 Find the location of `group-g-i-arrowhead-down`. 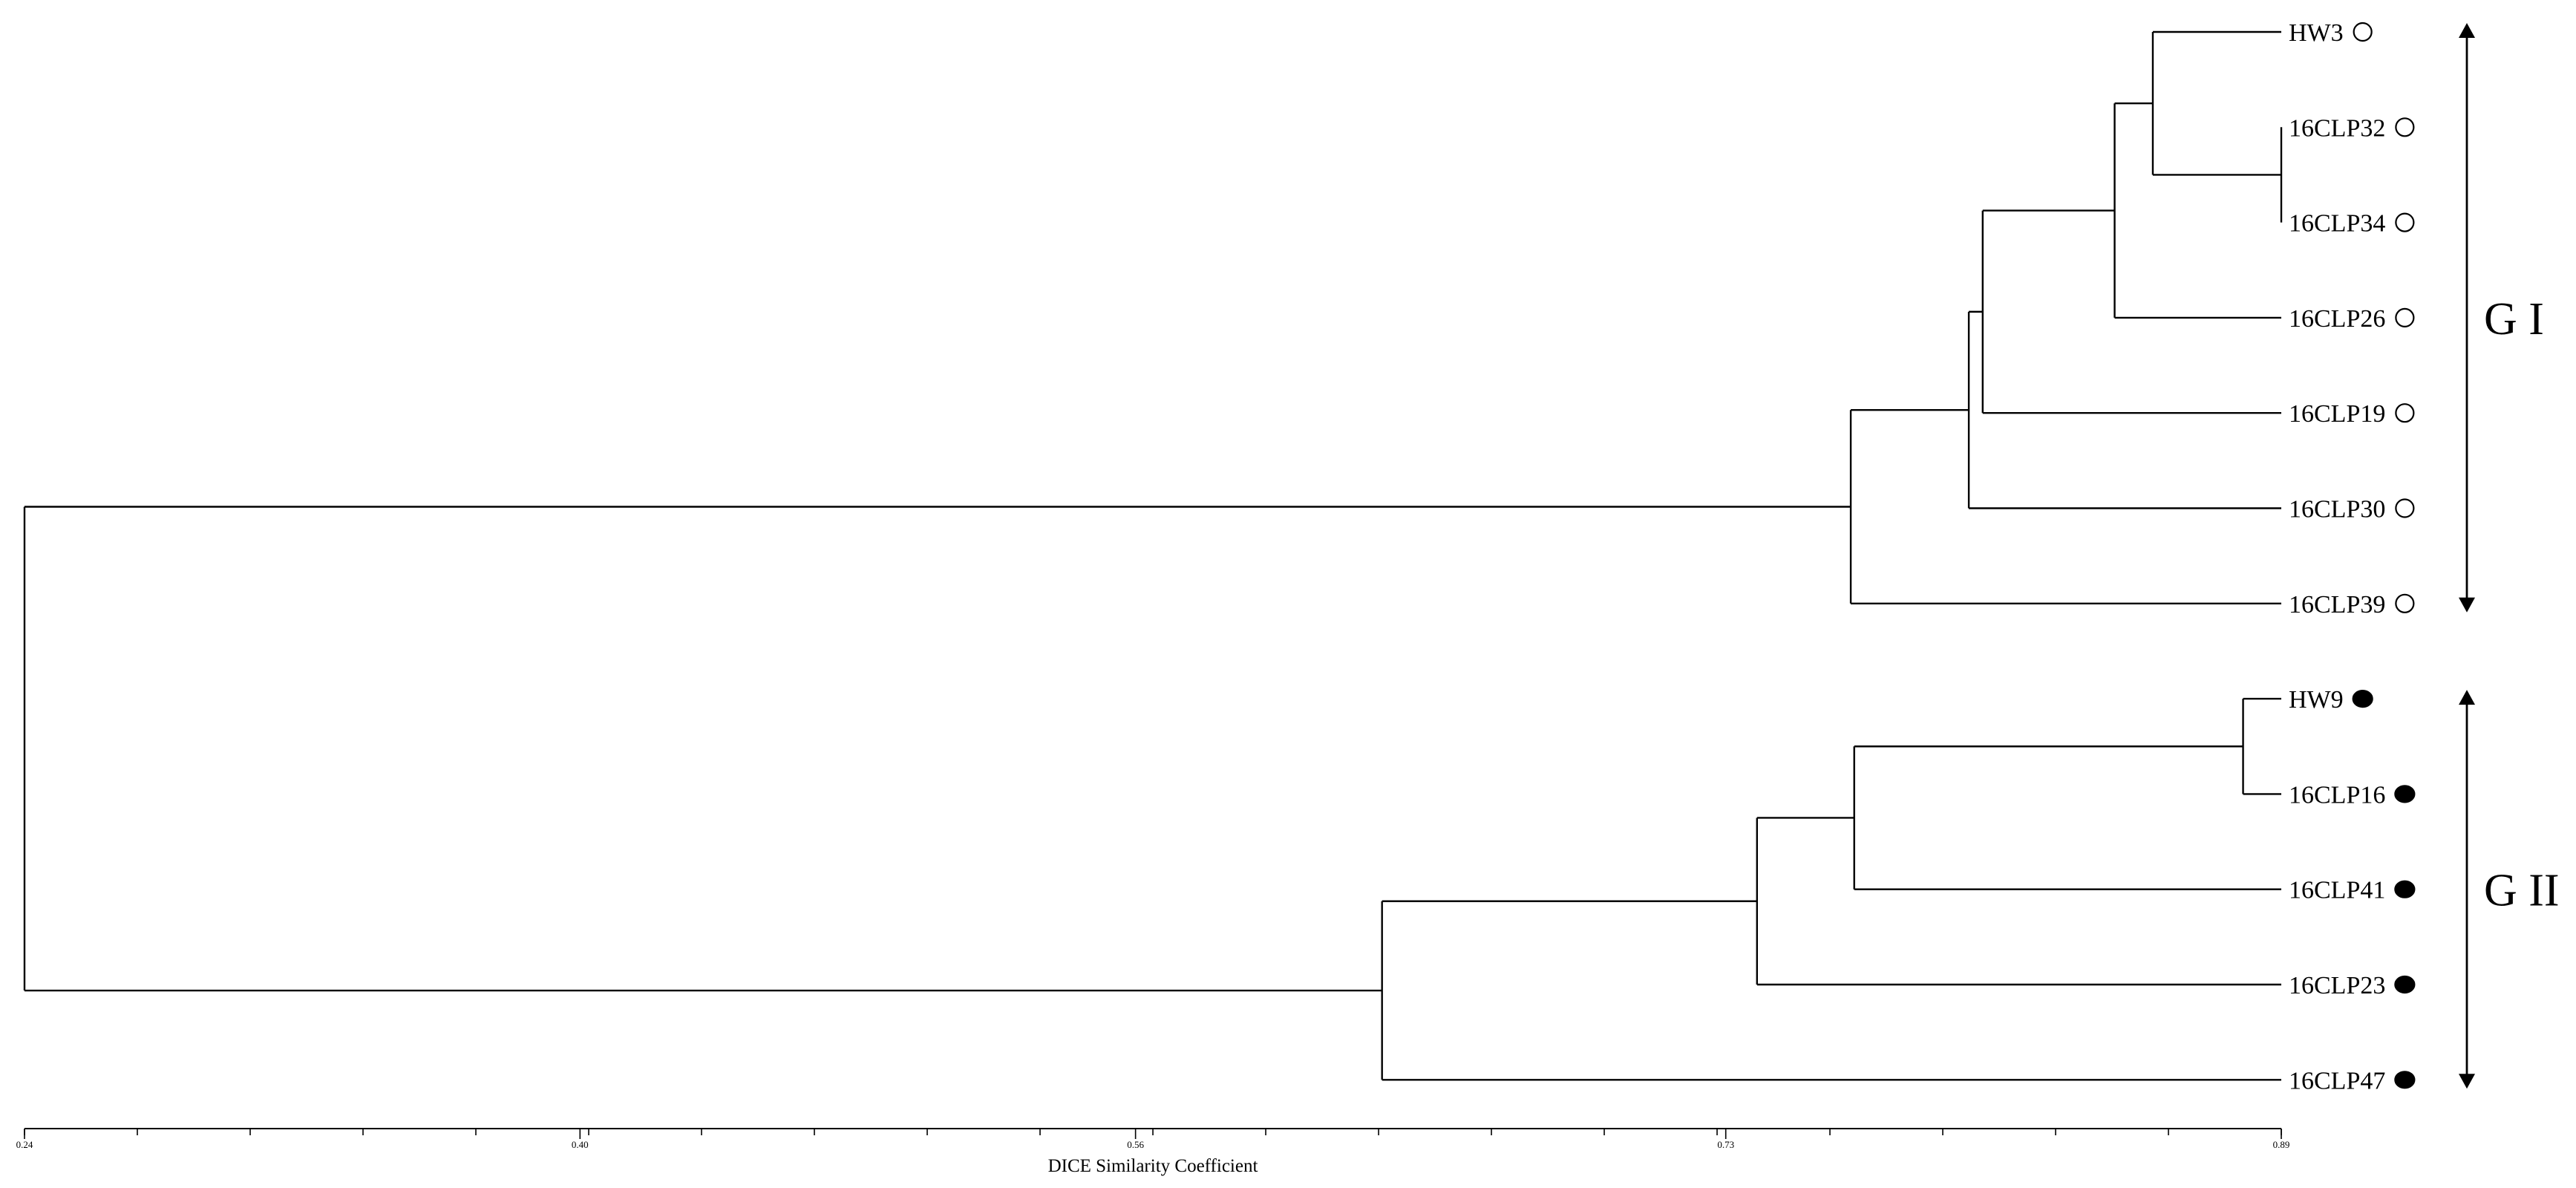

group-g-i-arrowhead-down is located at coordinates (2467, 605).